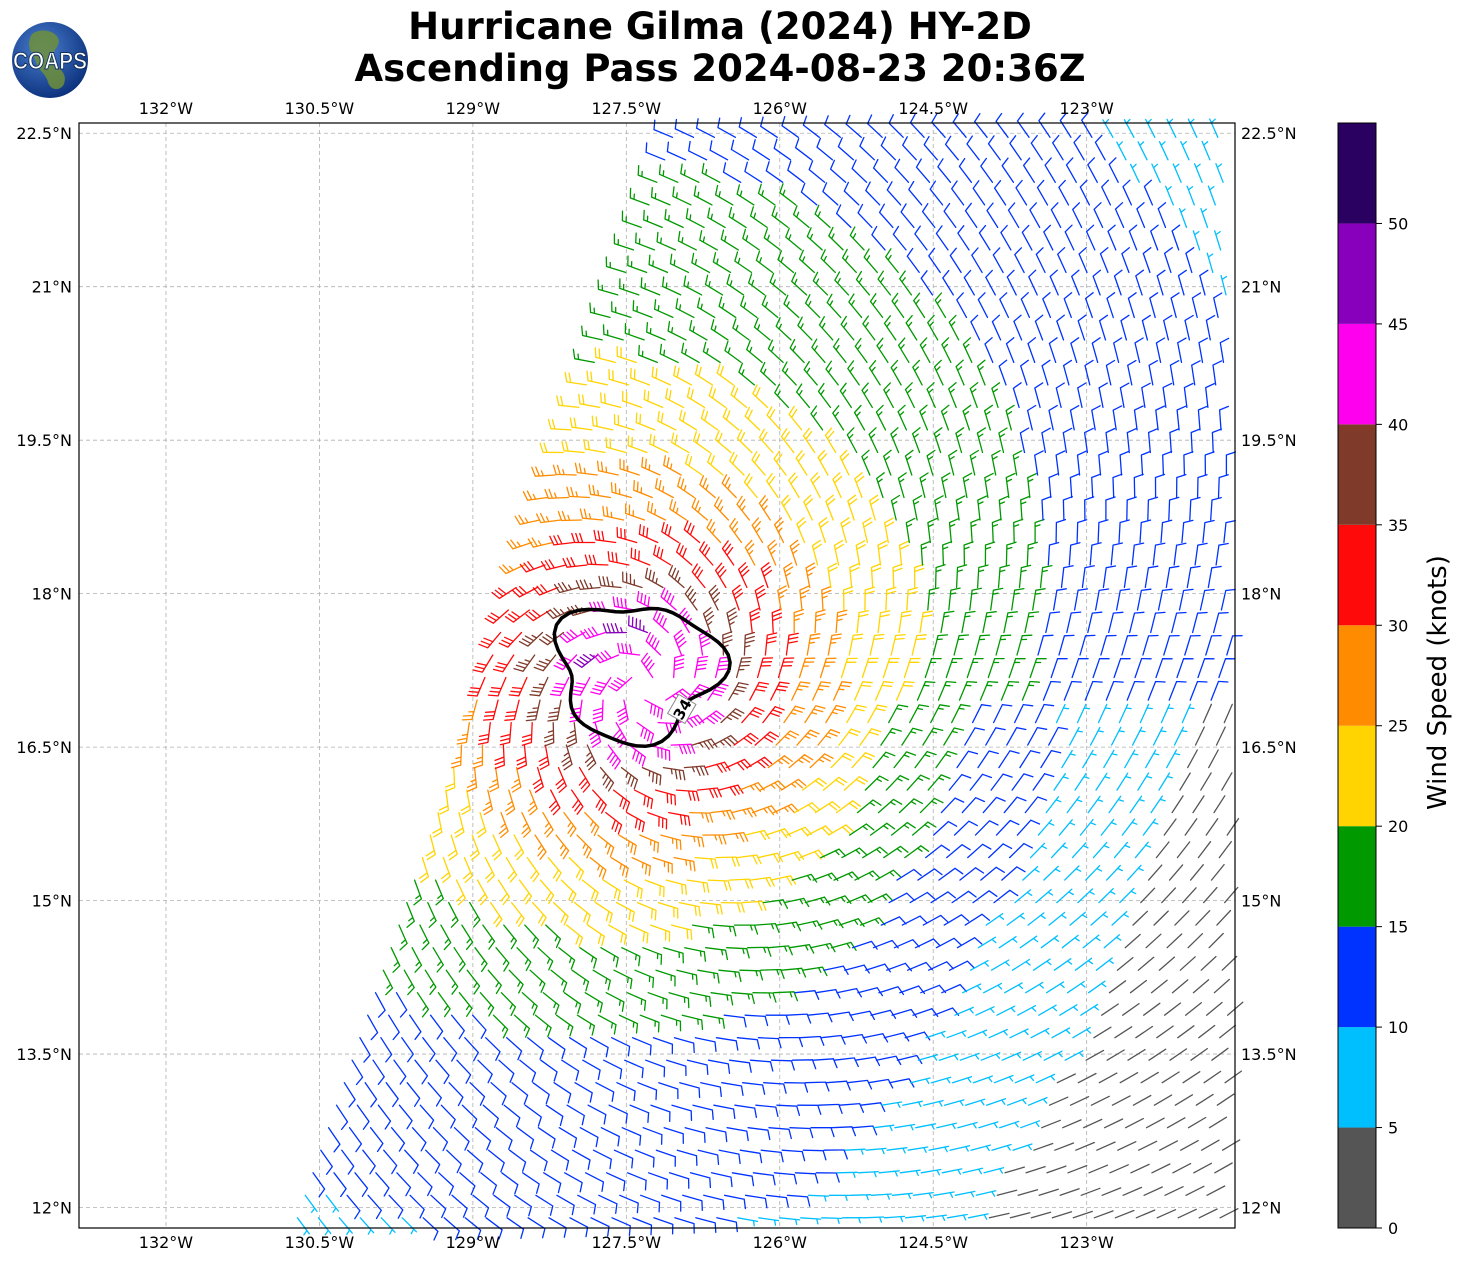  Describe the element at coordinates (1269, 133) in the screenshot. I see `lat-tick-label-right-0: 22.5°N` at that location.